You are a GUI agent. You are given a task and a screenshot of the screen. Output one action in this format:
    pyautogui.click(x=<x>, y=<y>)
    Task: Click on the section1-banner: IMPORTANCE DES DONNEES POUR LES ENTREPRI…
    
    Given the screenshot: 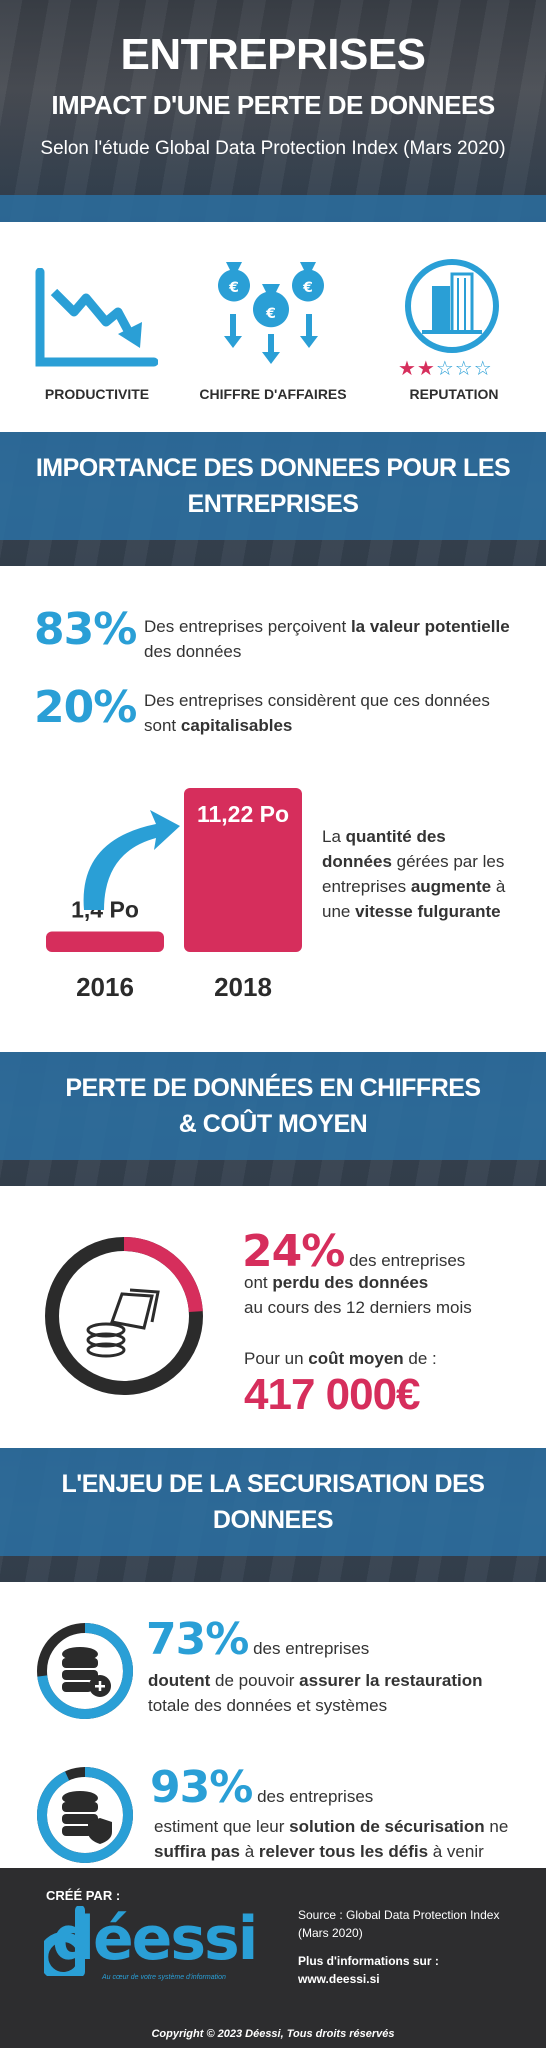 What is the action you would take?
    pyautogui.click(x=273, y=499)
    